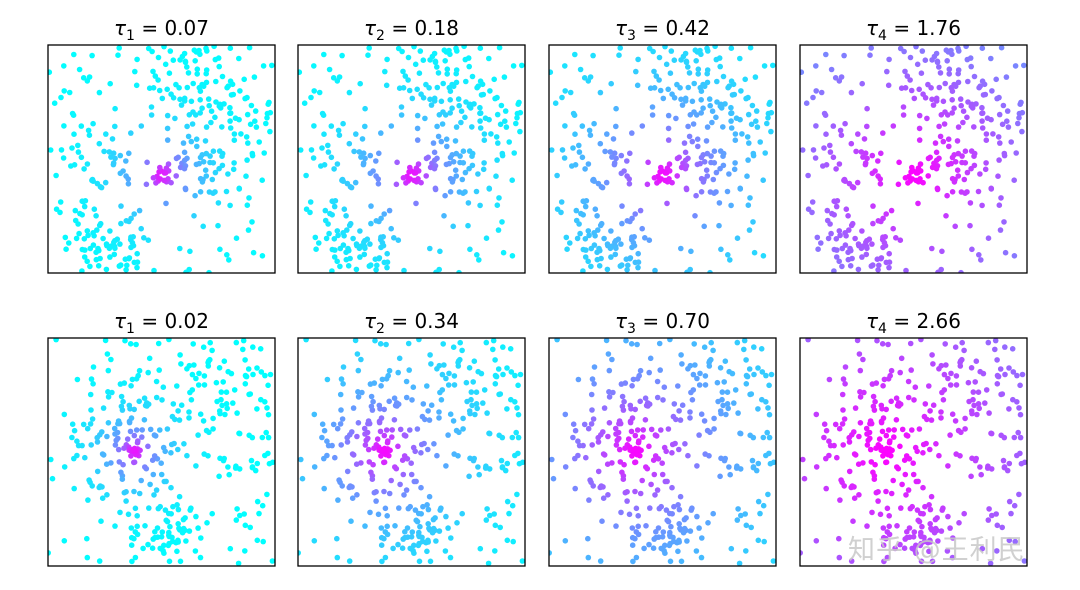 This screenshot has height=590, width=1080. I want to click on title-symbol: τ, so click(872, 321).